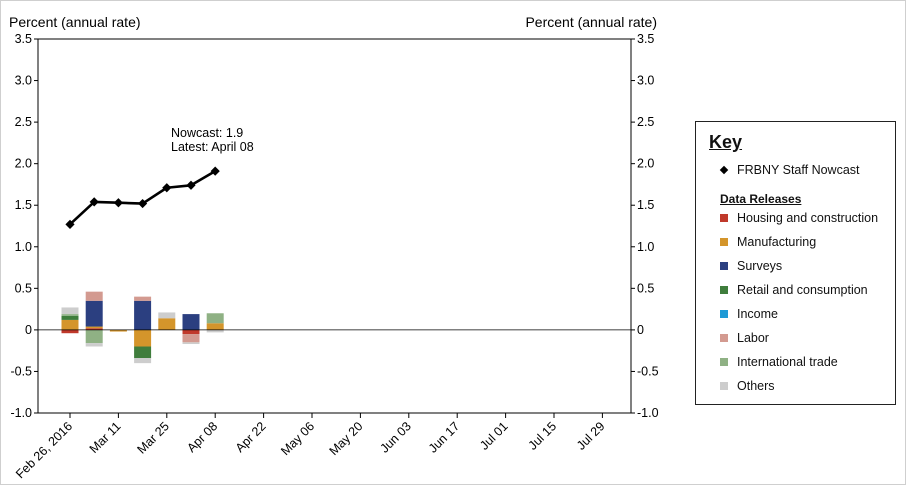  Describe the element at coordinates (207, 133) in the screenshot. I see `annotation-nowcast: Nowcast: 1.9` at that location.